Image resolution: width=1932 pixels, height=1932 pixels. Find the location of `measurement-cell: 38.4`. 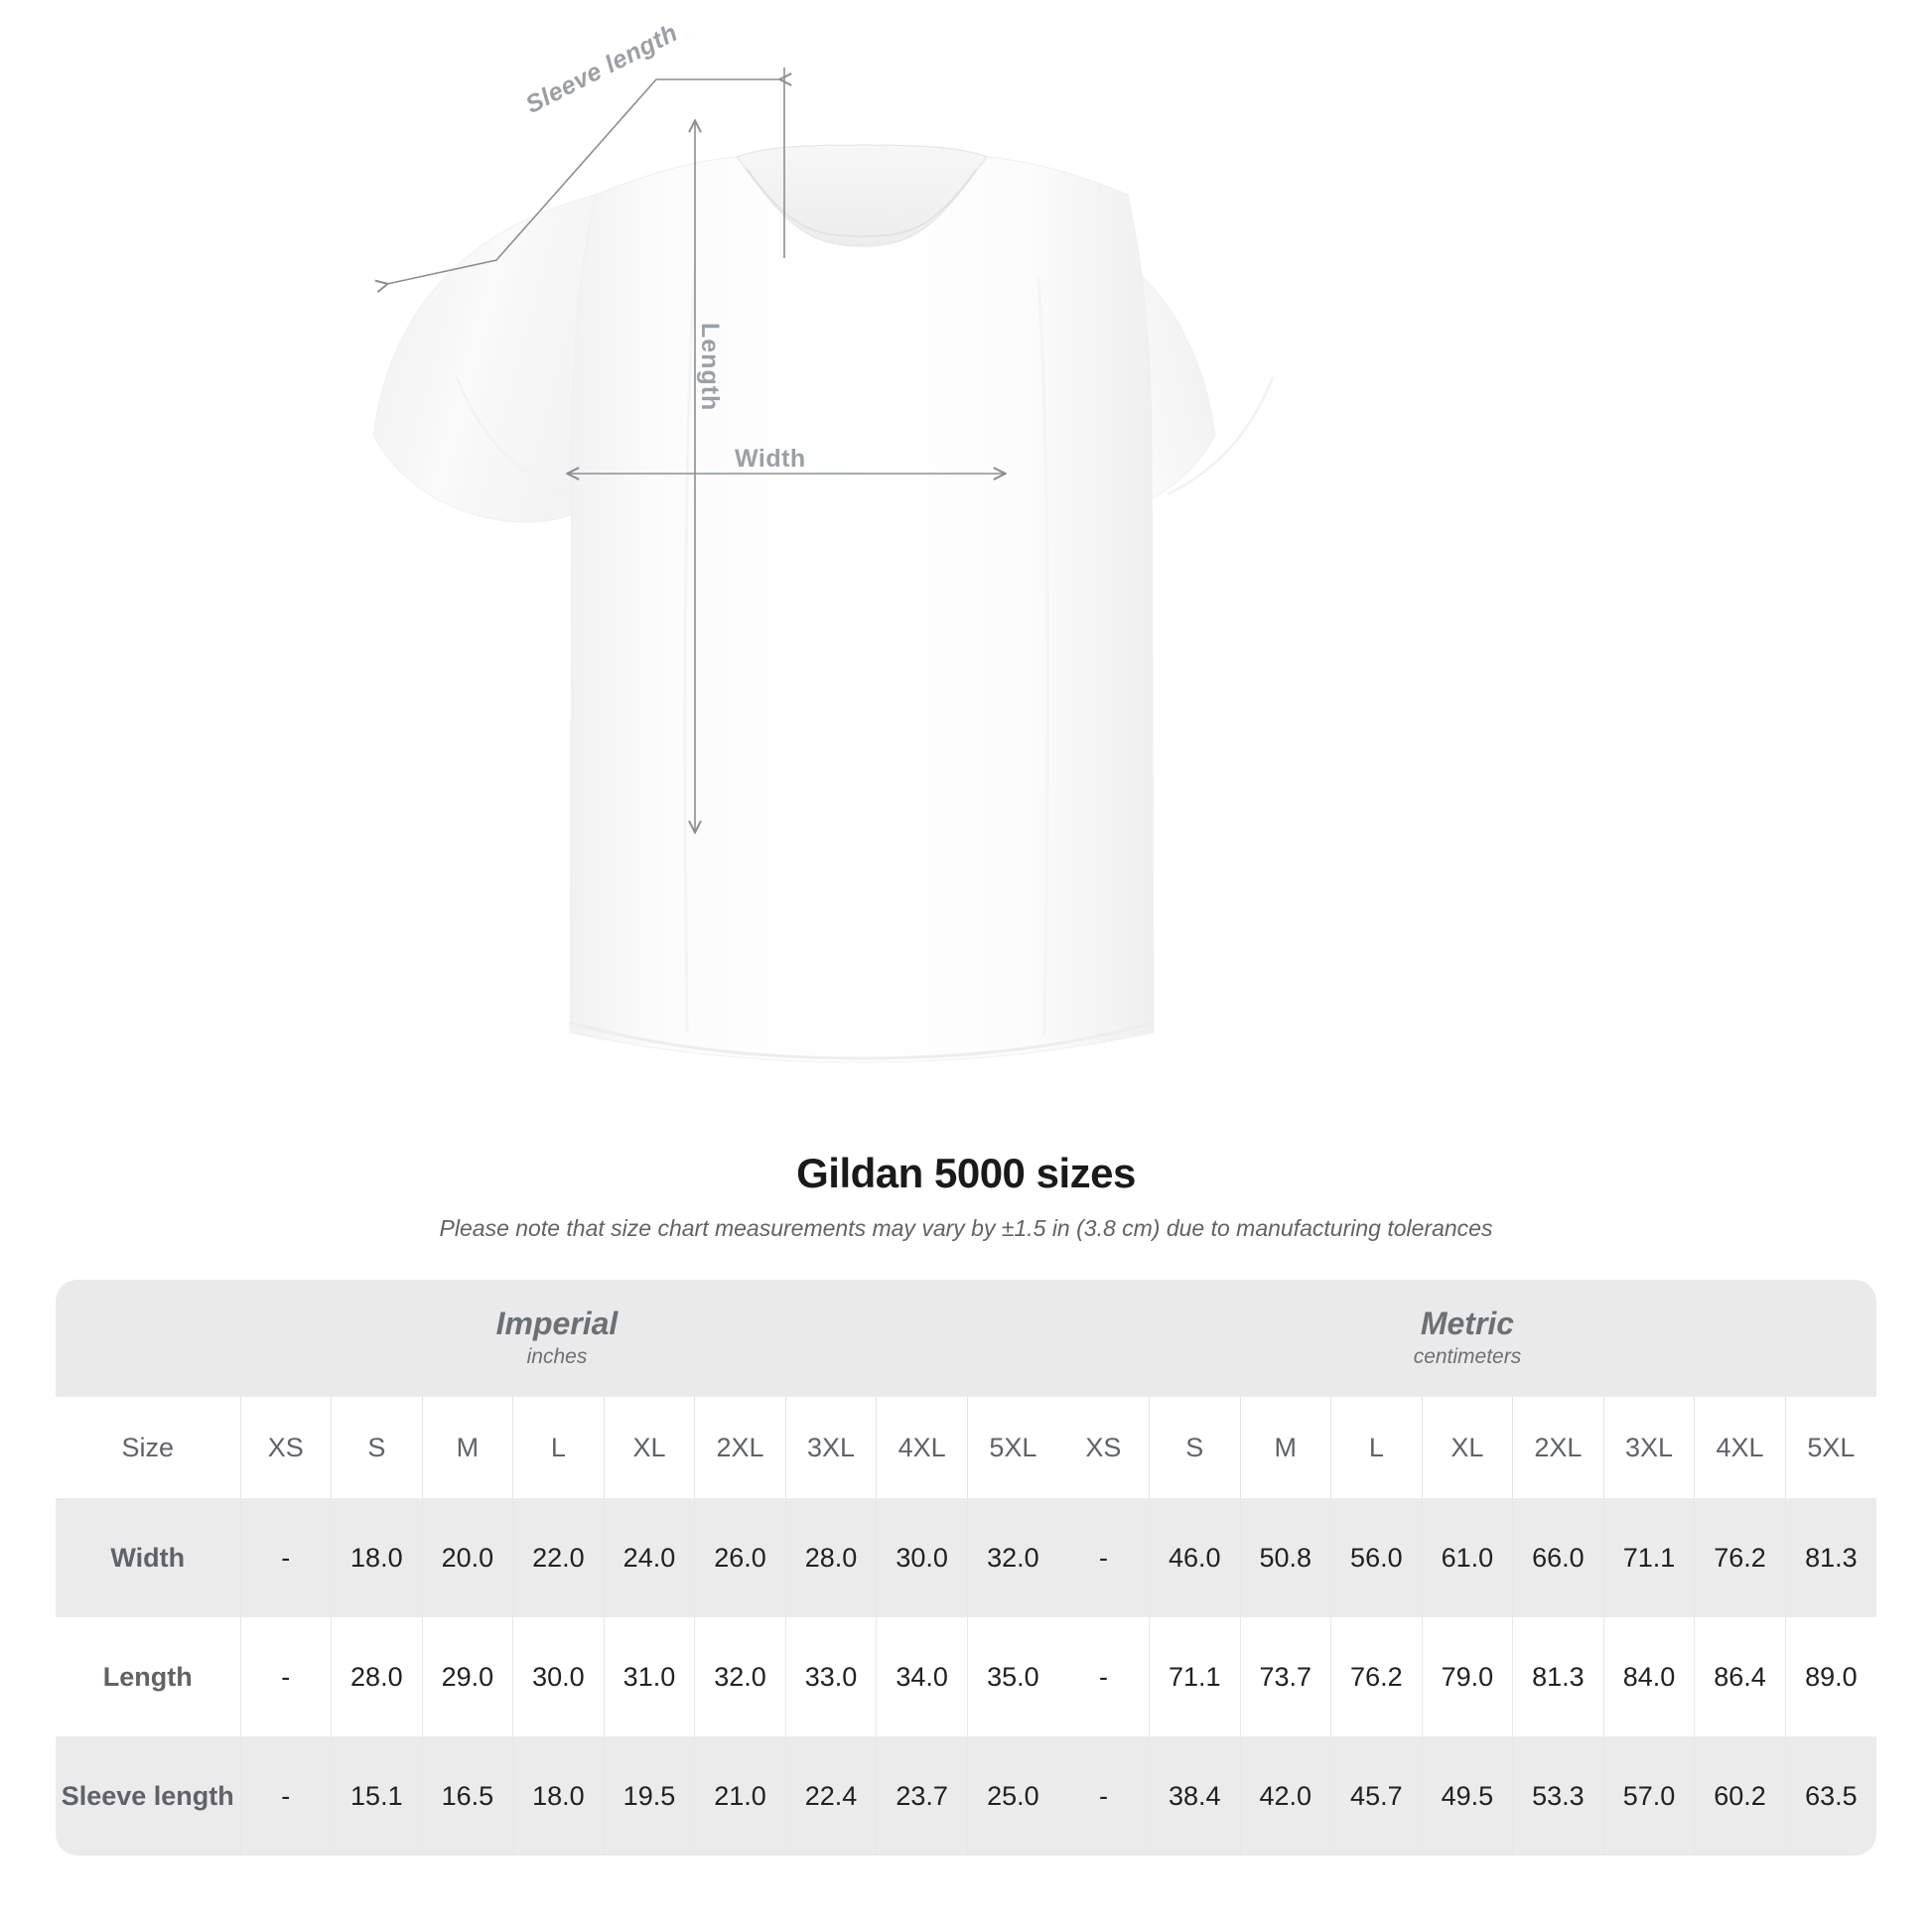

measurement-cell: 38.4 is located at coordinates (1194, 1796).